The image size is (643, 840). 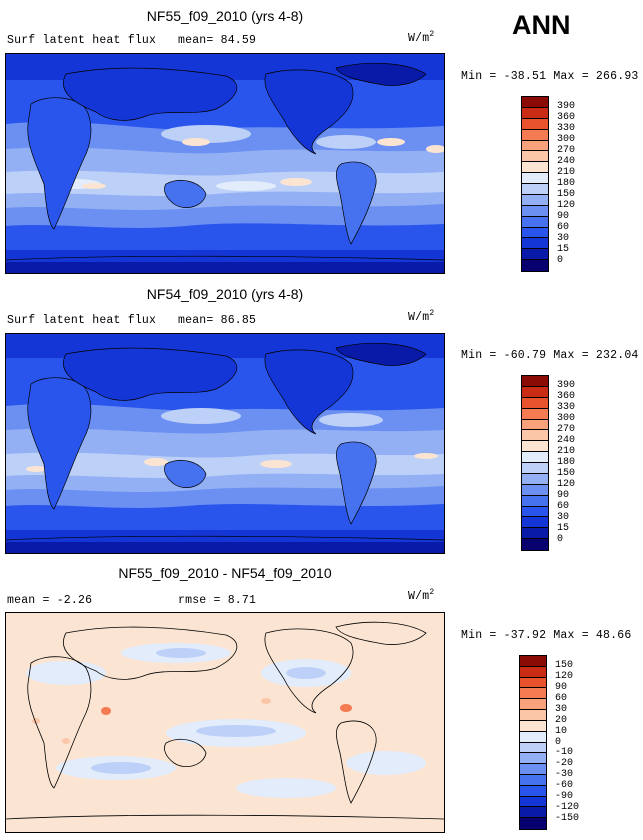 What do you see at coordinates (217, 320) in the screenshot?
I see `panel2-mean-label: mean= 86.85` at bounding box center [217, 320].